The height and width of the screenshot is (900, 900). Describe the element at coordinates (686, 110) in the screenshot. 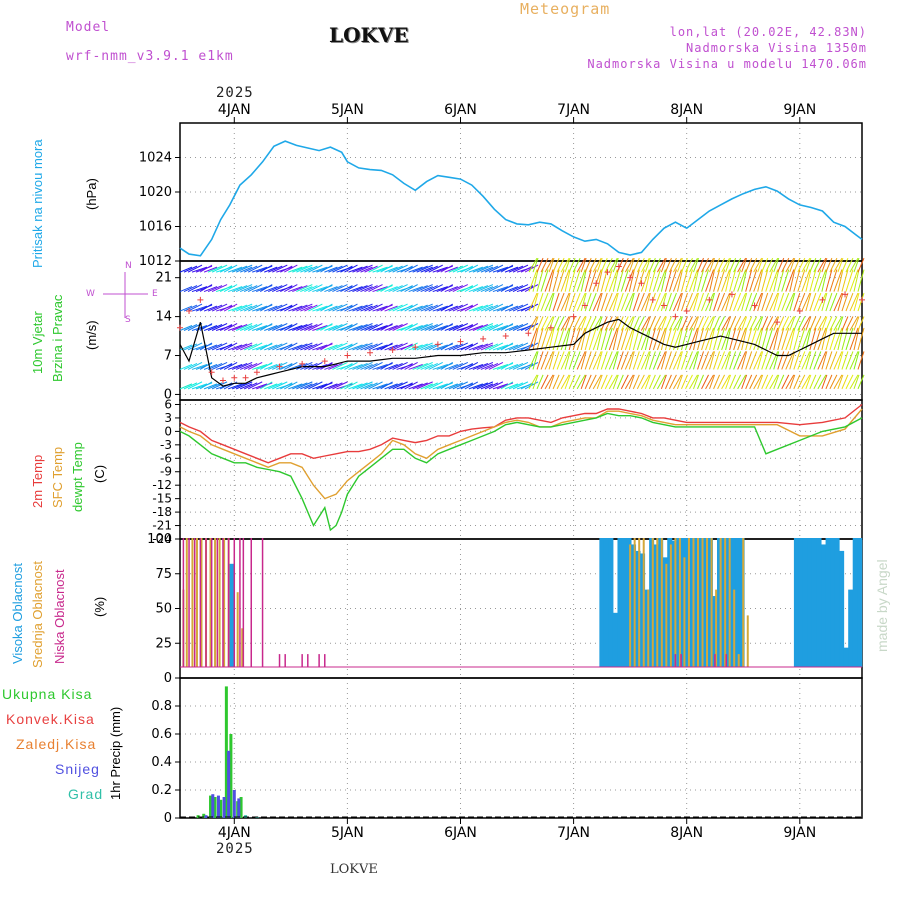

I see `x-tick-label-top: 8JAN` at that location.